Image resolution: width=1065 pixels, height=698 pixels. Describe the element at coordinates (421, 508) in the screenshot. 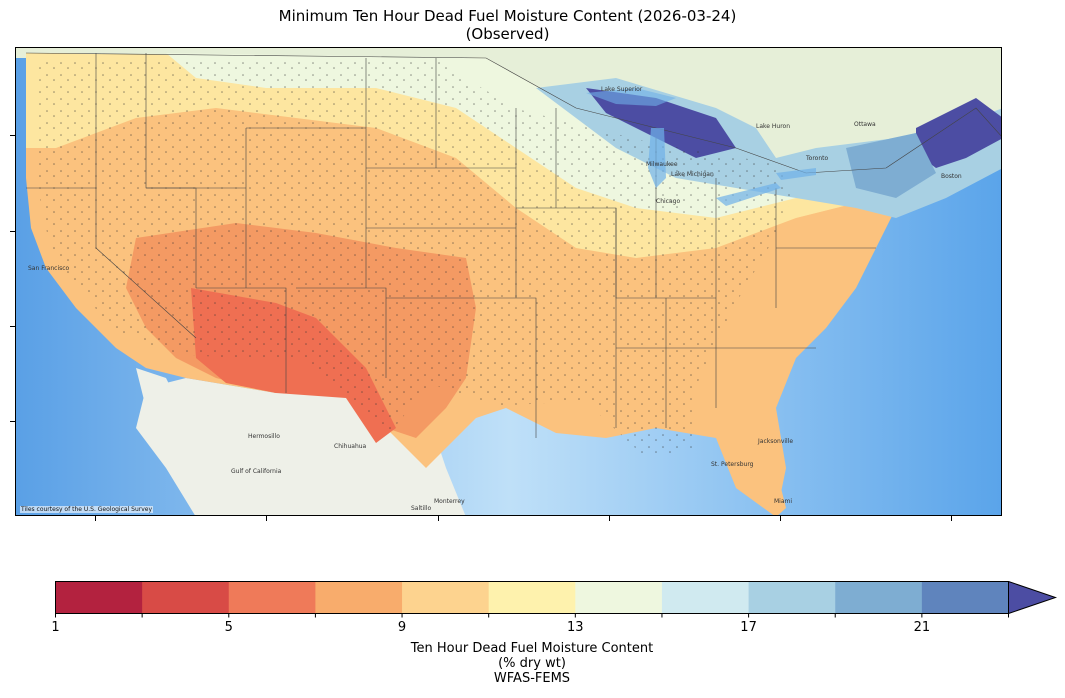

I see `city-label: Saltillo` at that location.